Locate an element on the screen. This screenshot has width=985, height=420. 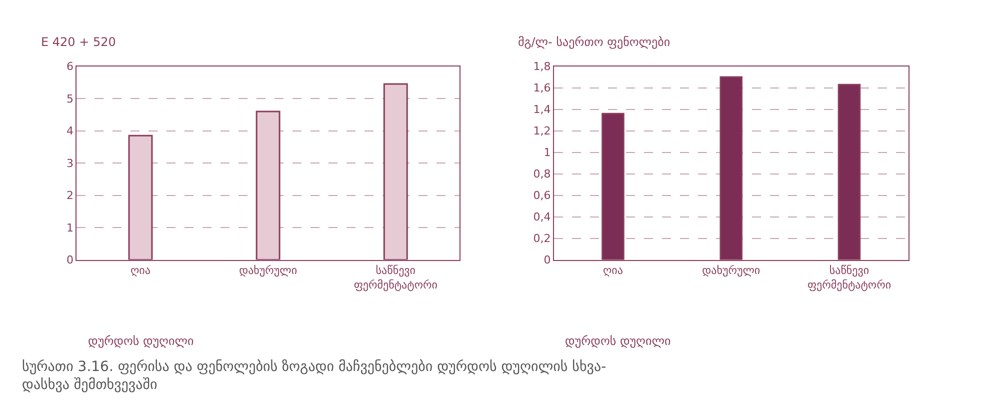
y-tick-label: 0,4 is located at coordinates (542, 217).